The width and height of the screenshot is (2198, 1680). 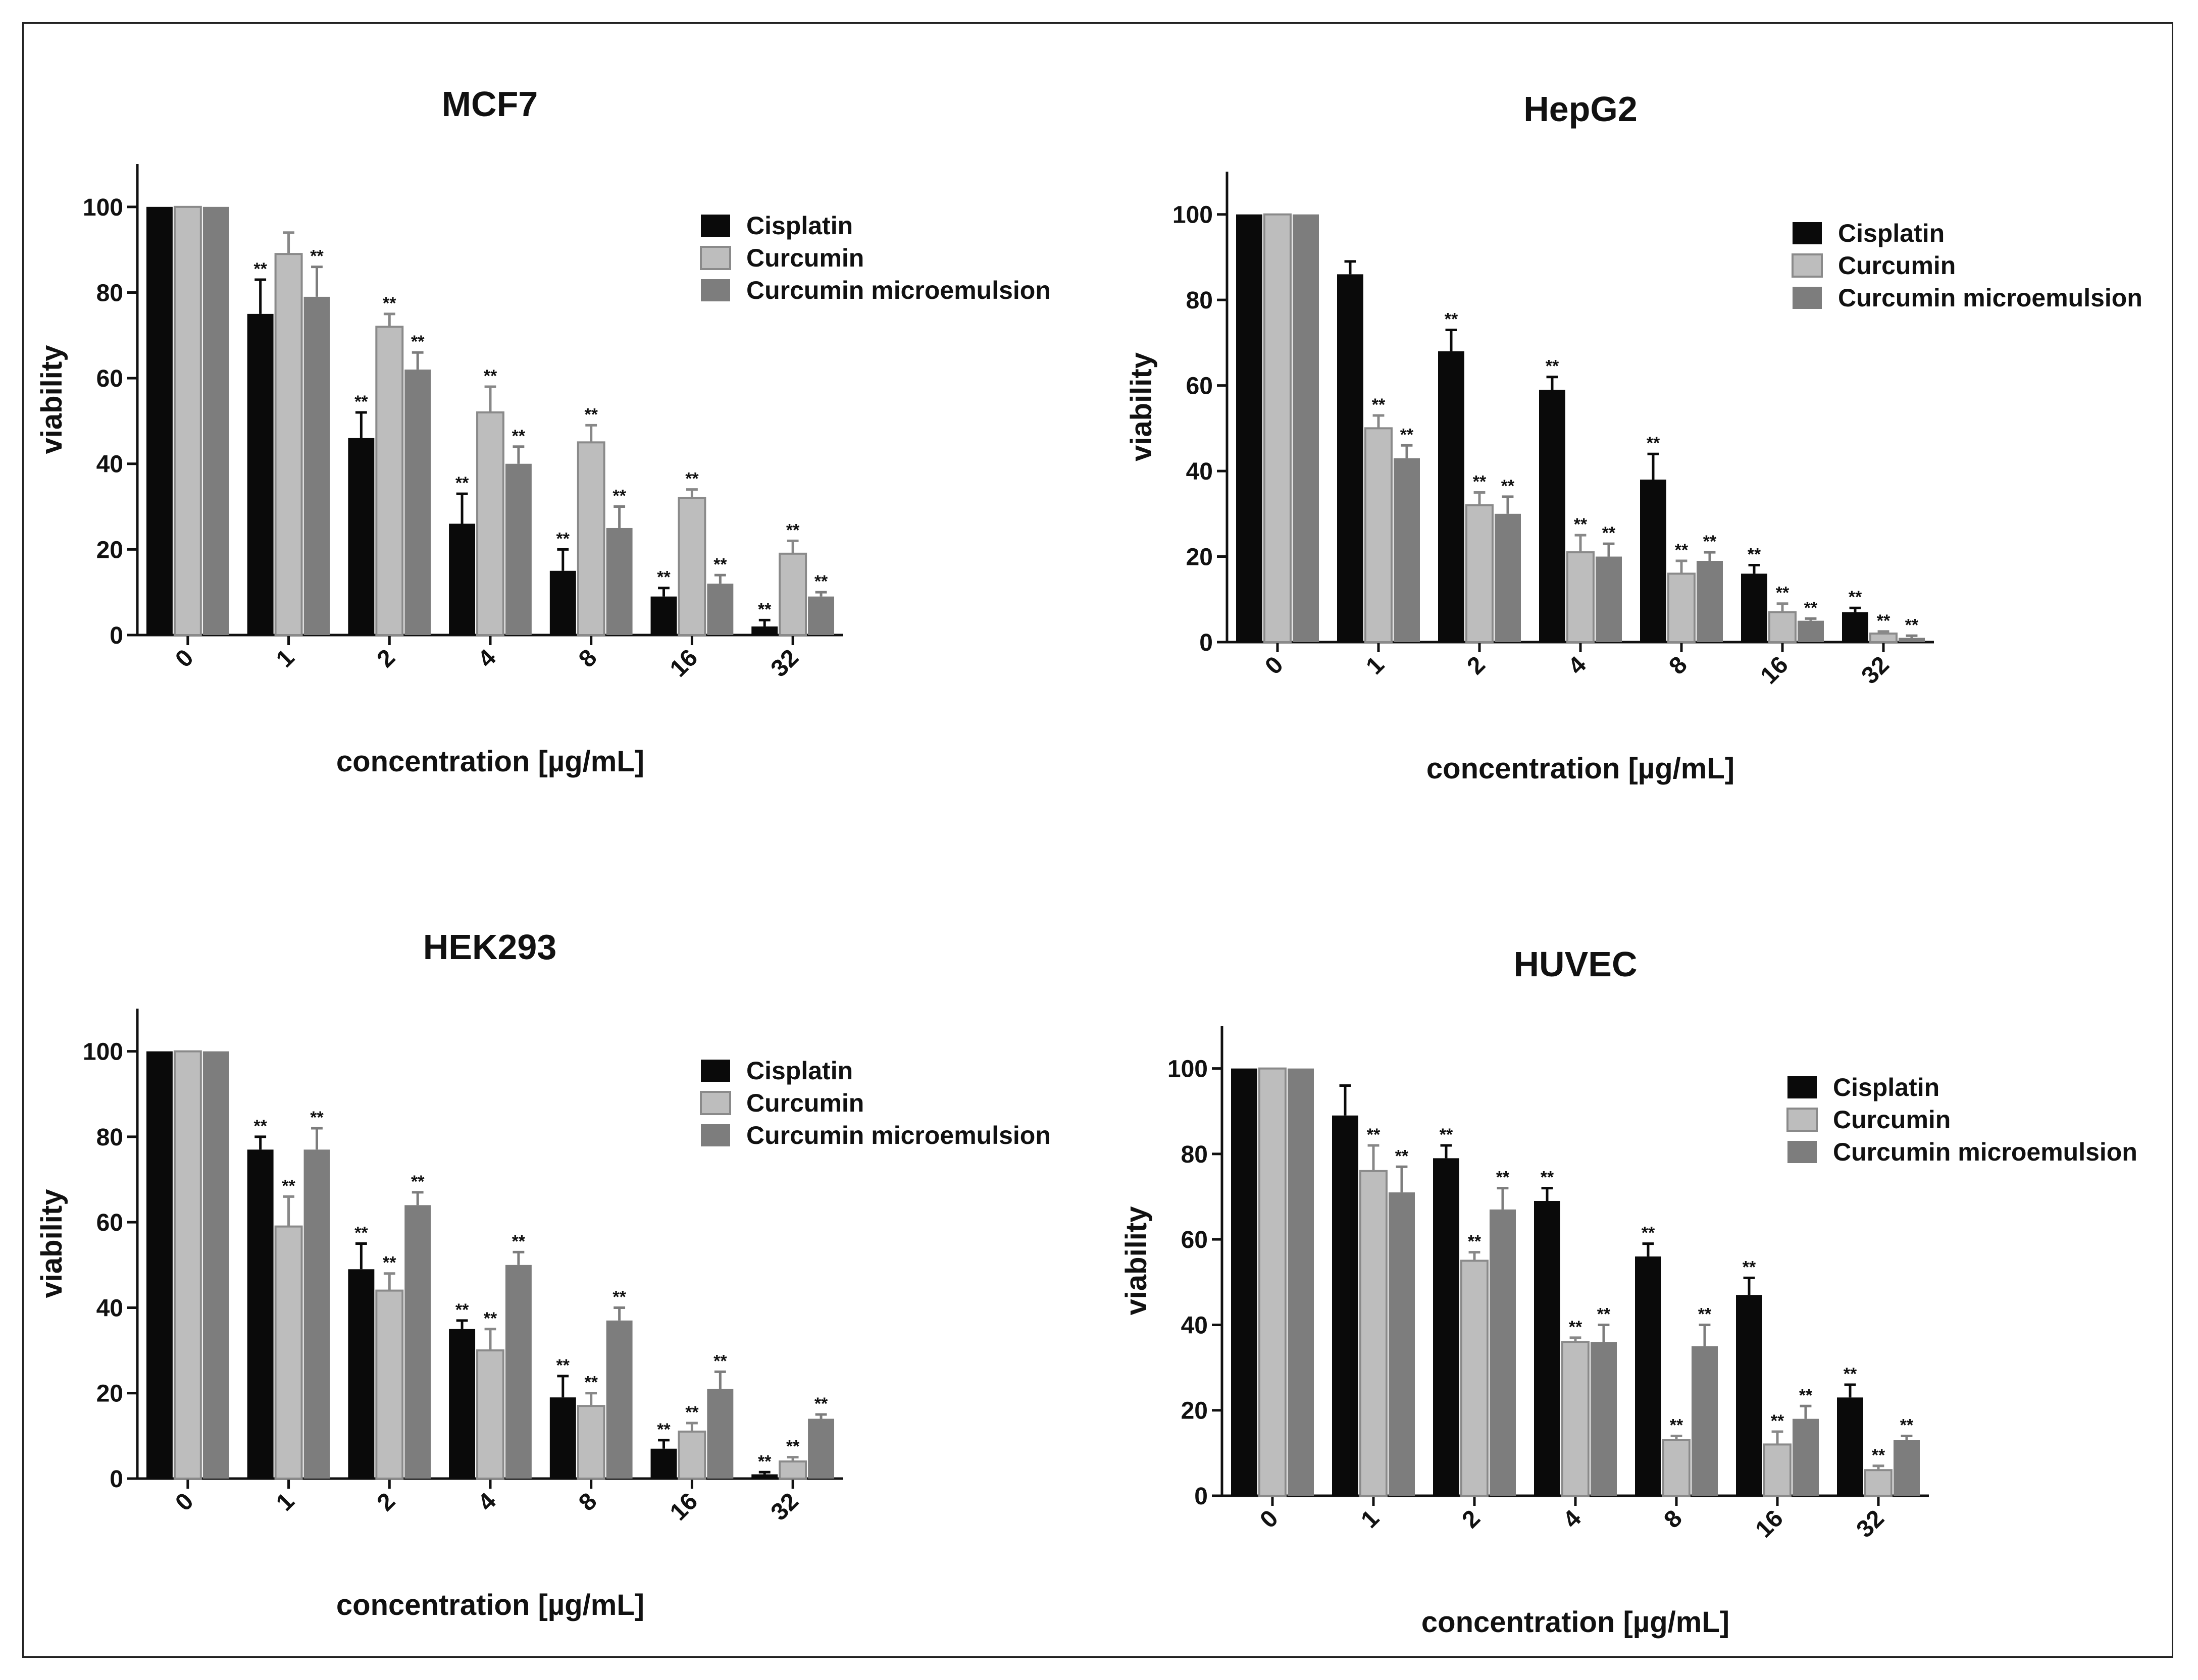 I want to click on x-tick-label: 1, so click(x=1370, y=1519).